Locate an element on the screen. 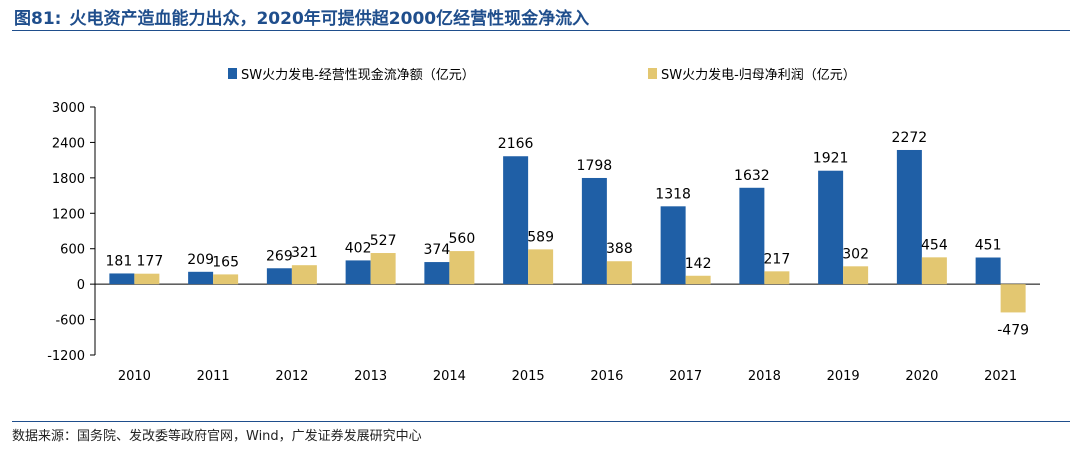 This screenshot has width=1080, height=449. x-tick-label: 2018 is located at coordinates (764, 376).